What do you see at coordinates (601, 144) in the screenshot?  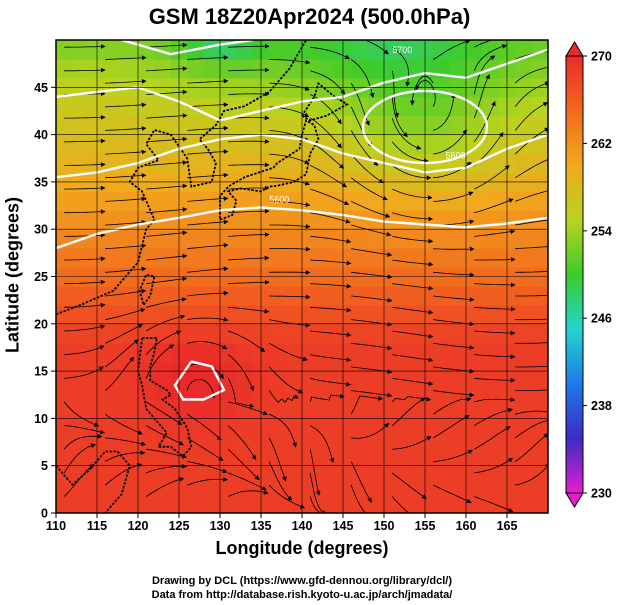 I see `colorbar-tick-label: 262` at bounding box center [601, 144].